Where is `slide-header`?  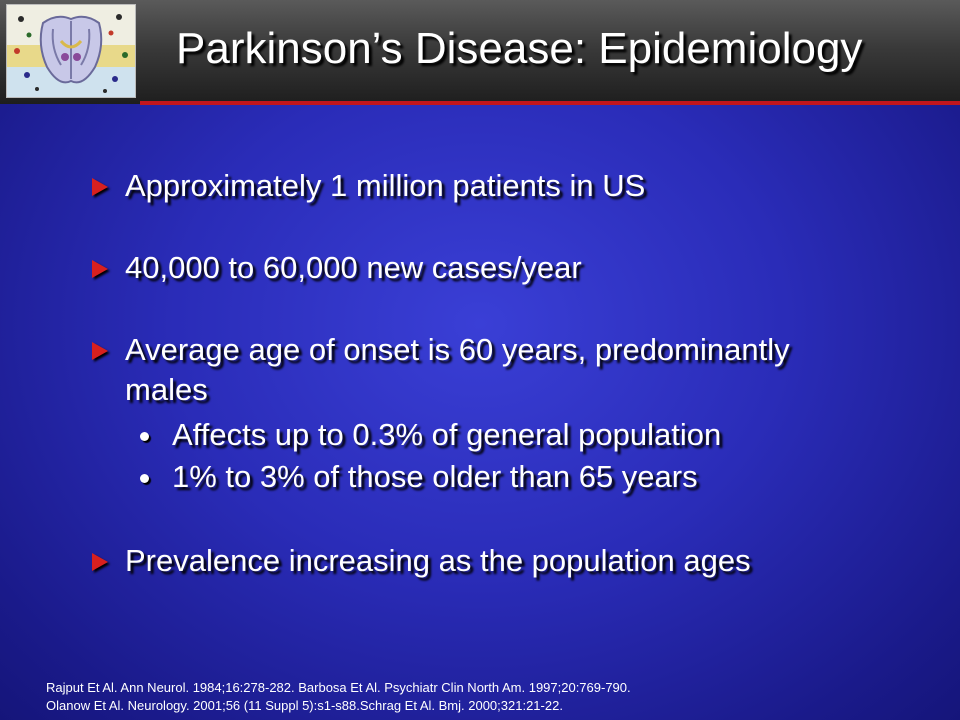
slide-header is located at coordinates (480, 52).